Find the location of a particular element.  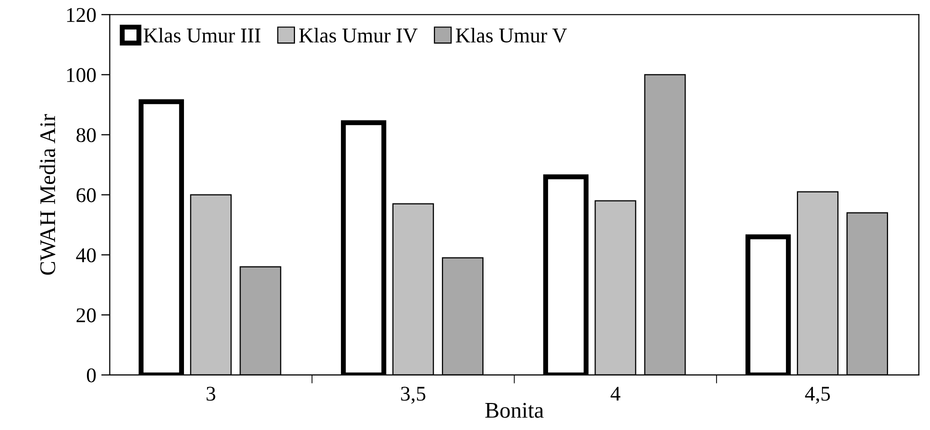

y-axis-title: CWAH Media Air is located at coordinates (48, 194).